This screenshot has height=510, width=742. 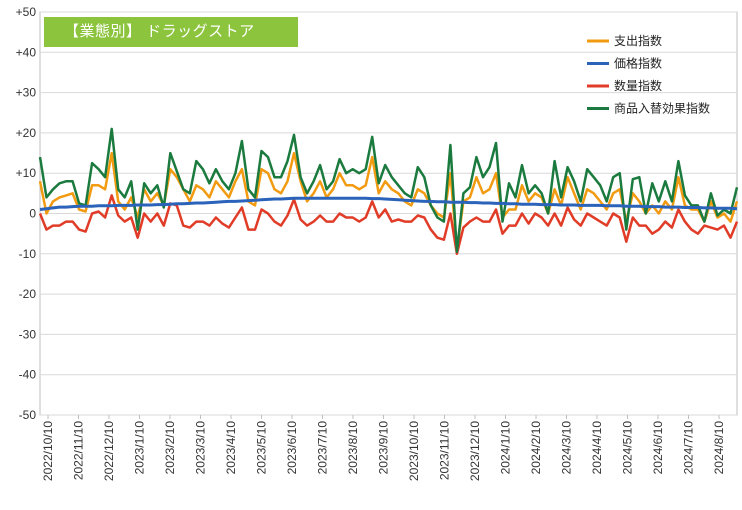 What do you see at coordinates (719, 448) in the screenshot?
I see `x-tick-label: 2024/8/10` at bounding box center [719, 448].